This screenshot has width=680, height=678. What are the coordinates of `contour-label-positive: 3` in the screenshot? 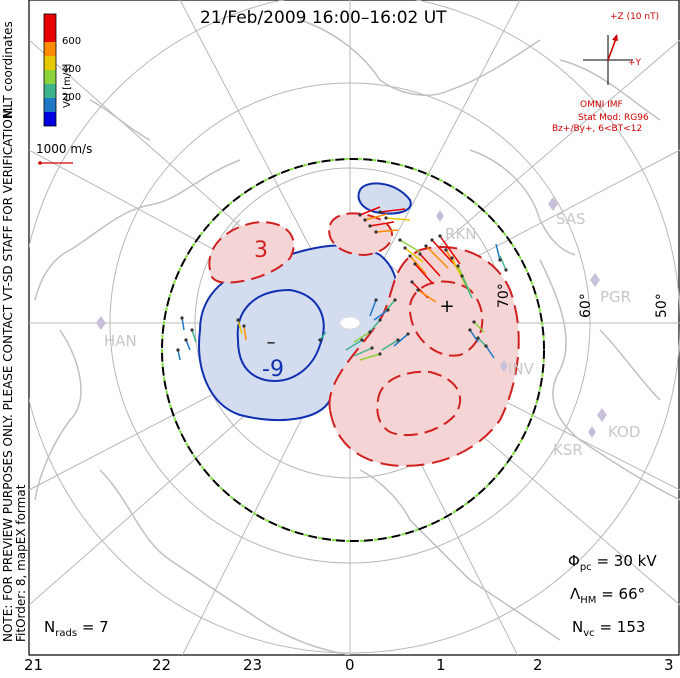 It's located at (261, 250).